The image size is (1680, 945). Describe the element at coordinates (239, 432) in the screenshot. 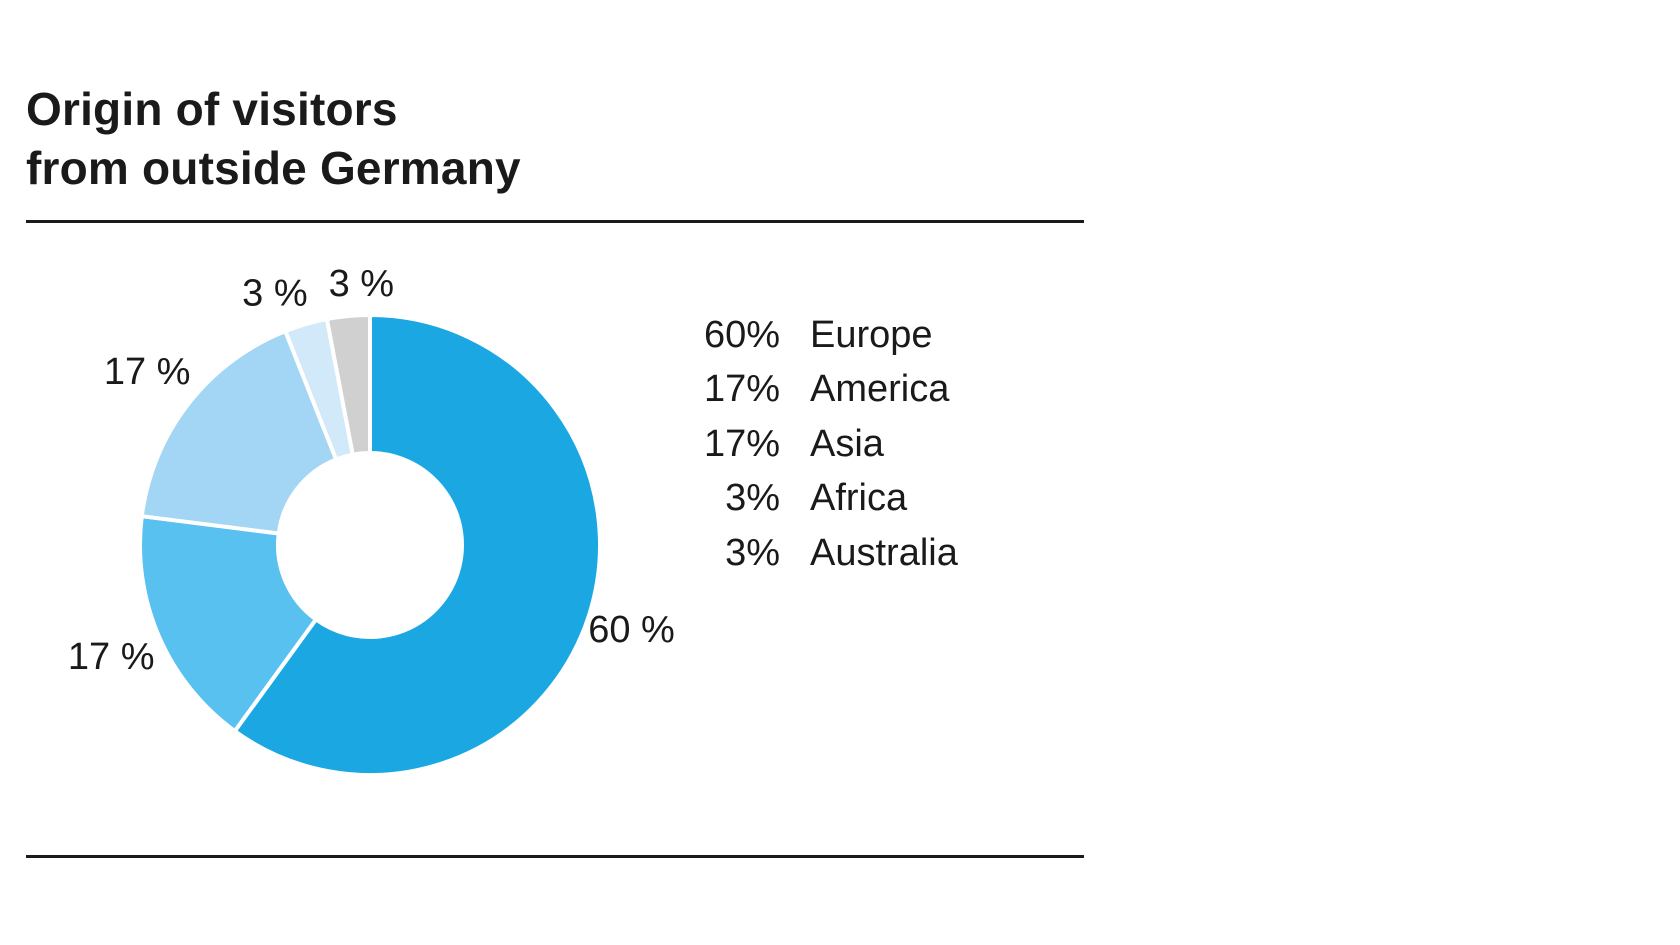

I see `donut-slice-asia` at that location.